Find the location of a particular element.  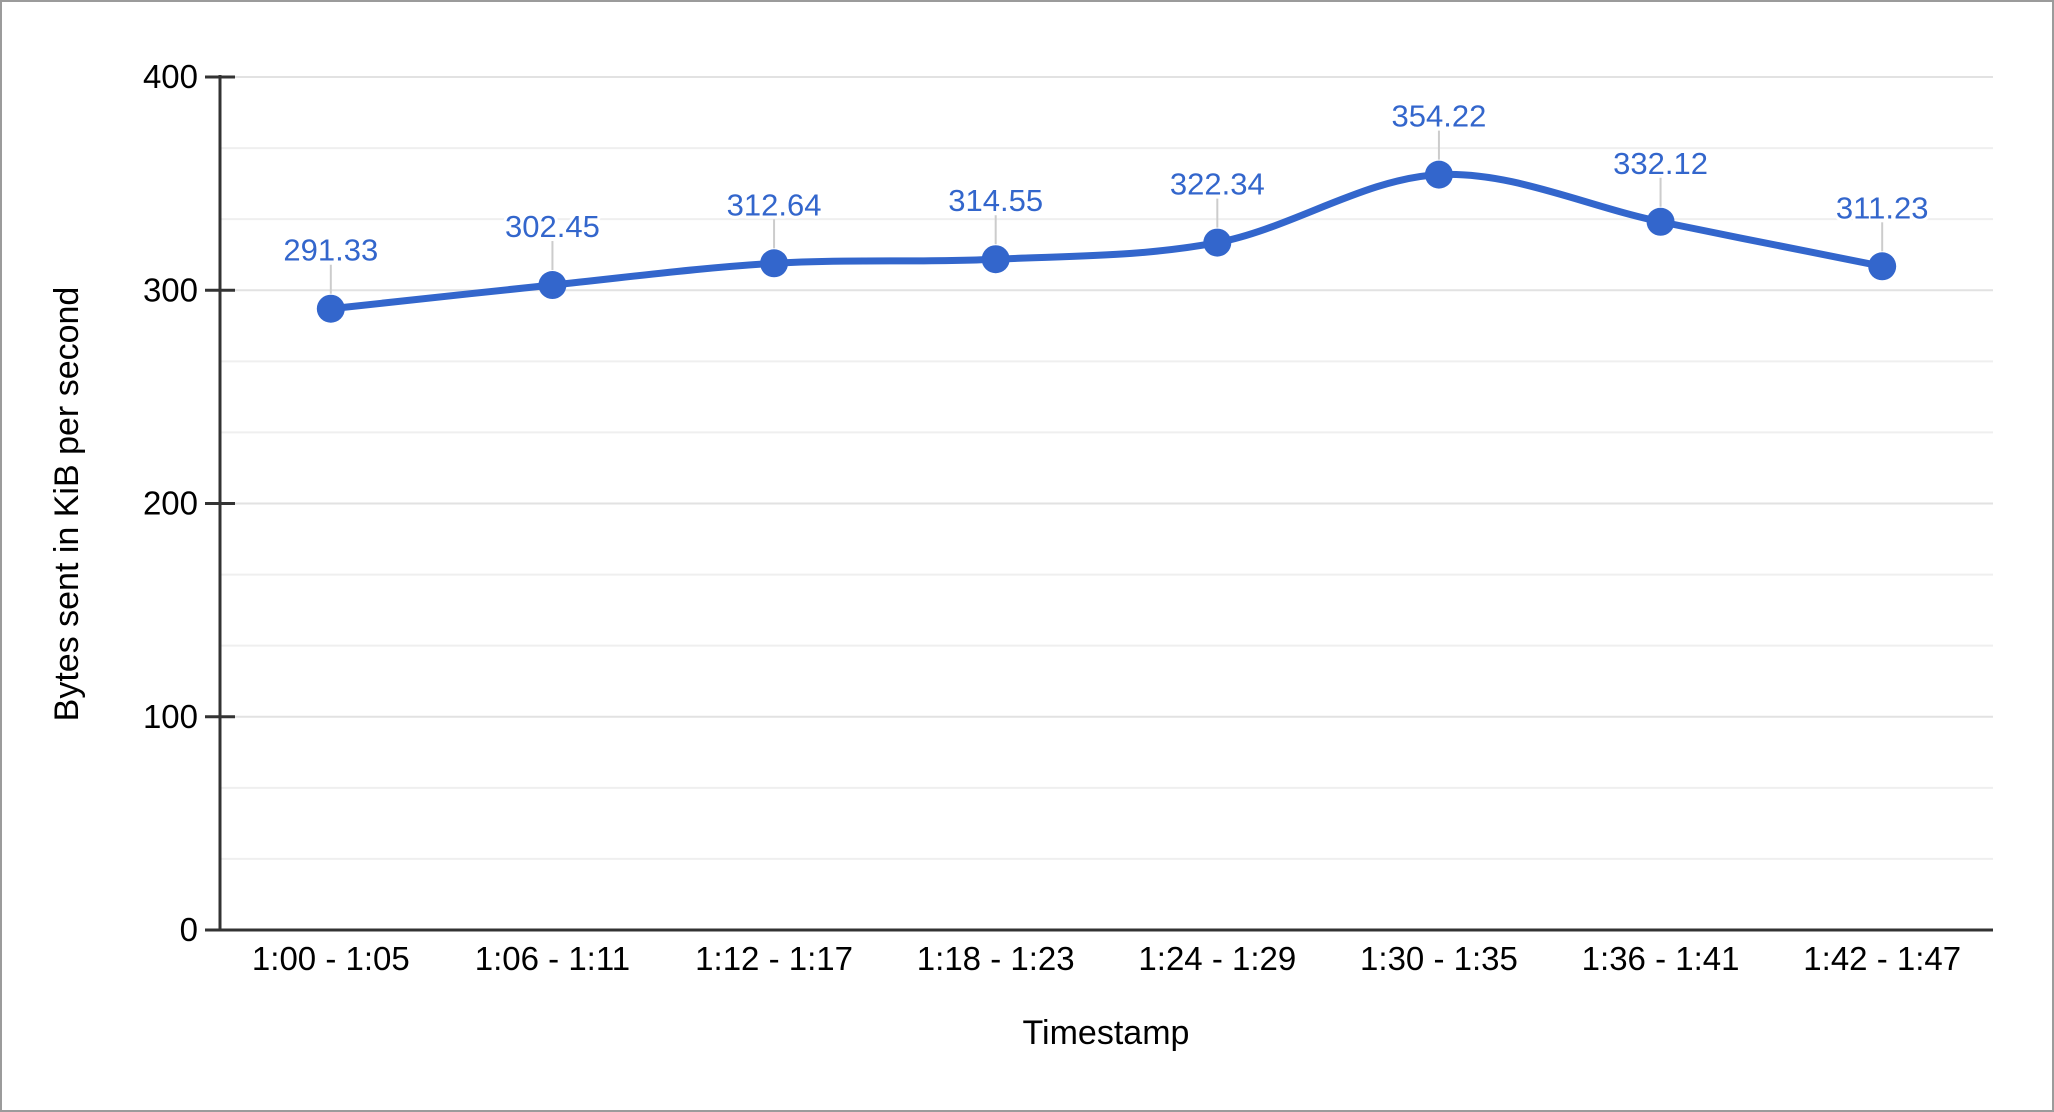

series-line is located at coordinates (1106, 241).